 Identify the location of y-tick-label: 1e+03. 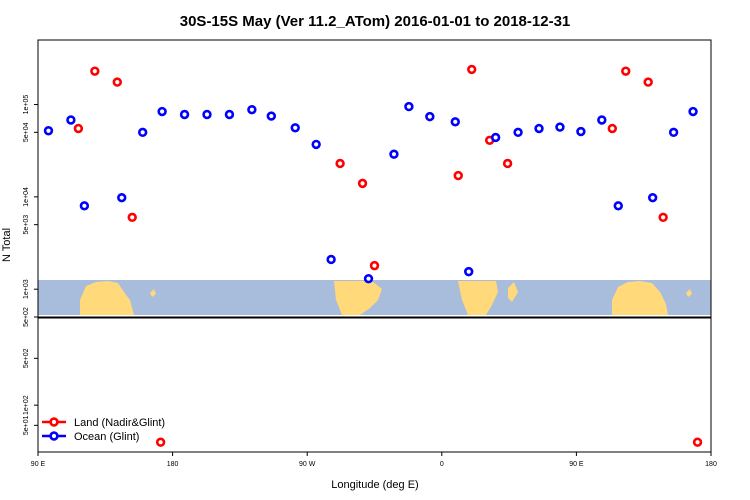
(26, 289).